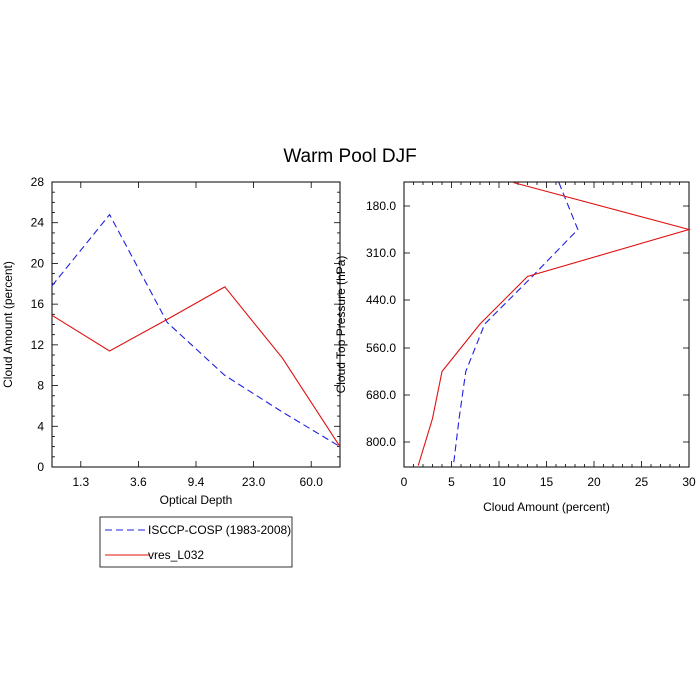 The width and height of the screenshot is (700, 700). Describe the element at coordinates (546, 507) in the screenshot. I see `right-xlabel: Cloud Amount (percent)` at that location.